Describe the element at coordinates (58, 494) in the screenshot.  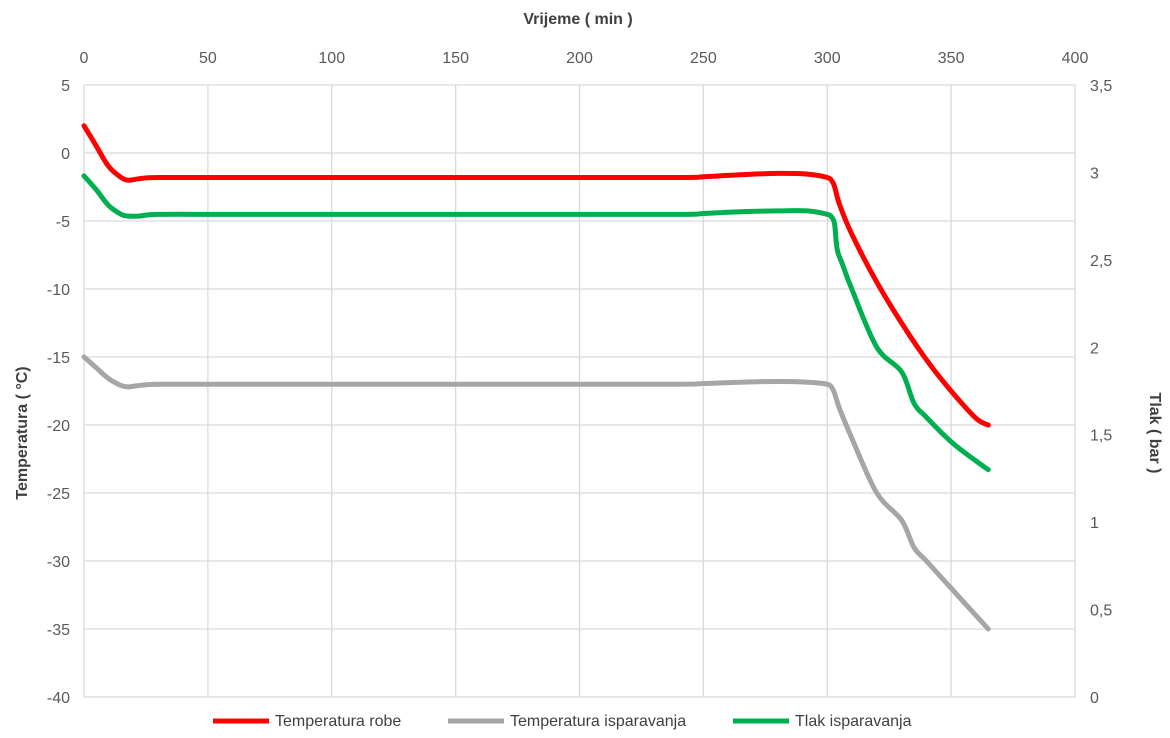
I see `y-tick-label: -25` at that location.